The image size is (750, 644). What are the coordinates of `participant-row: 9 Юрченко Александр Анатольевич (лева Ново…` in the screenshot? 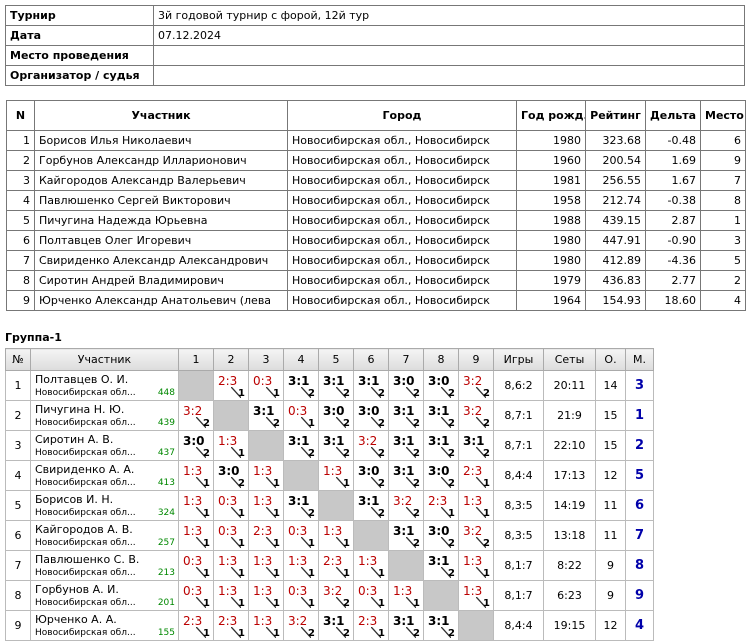 It's located at (376, 300).